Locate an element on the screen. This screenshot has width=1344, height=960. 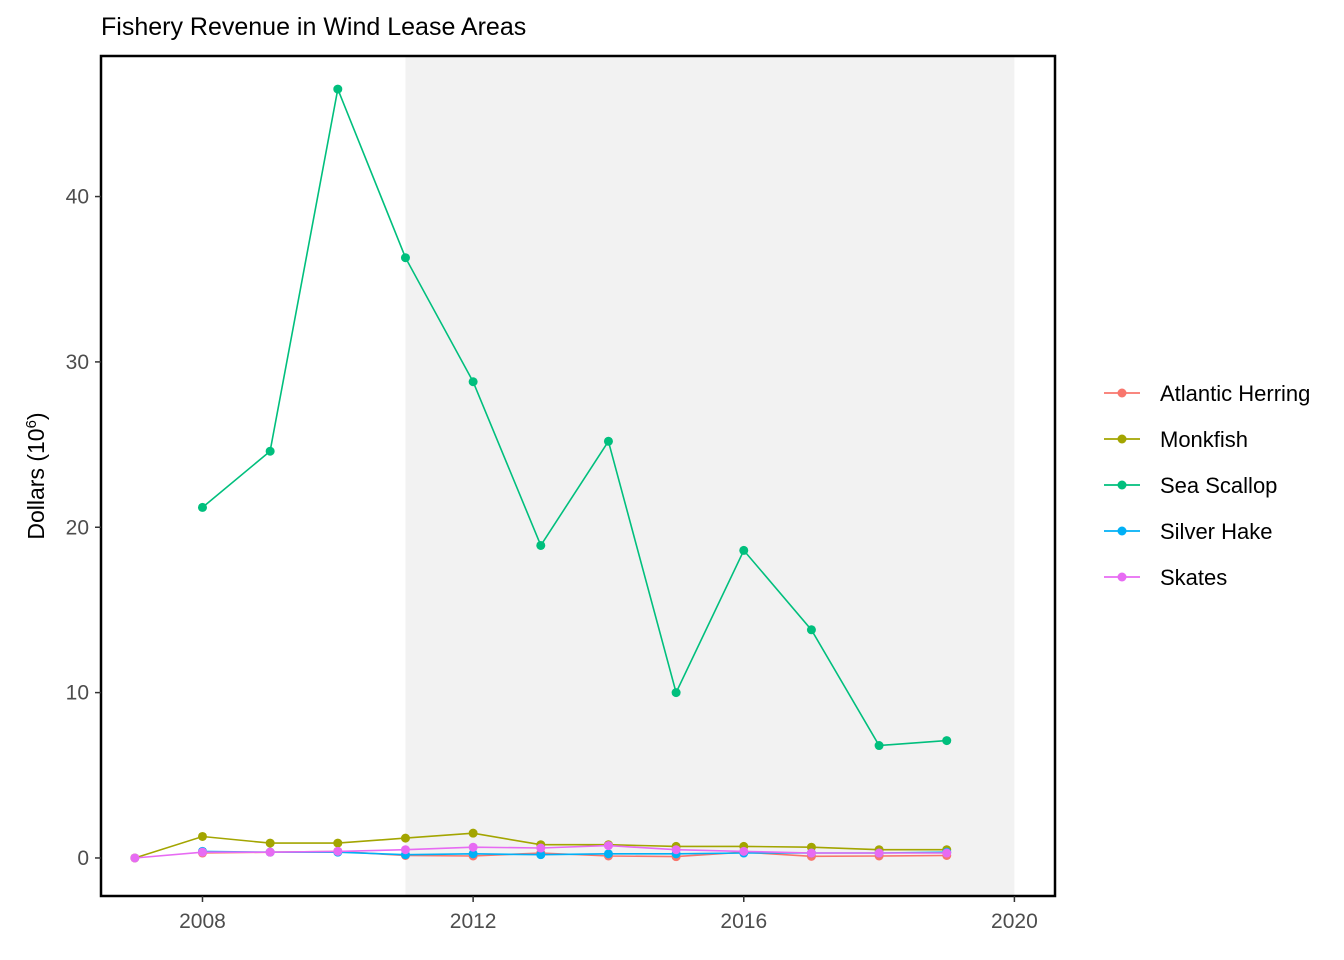
y-axis-title-close: ) is located at coordinates (36, 416).